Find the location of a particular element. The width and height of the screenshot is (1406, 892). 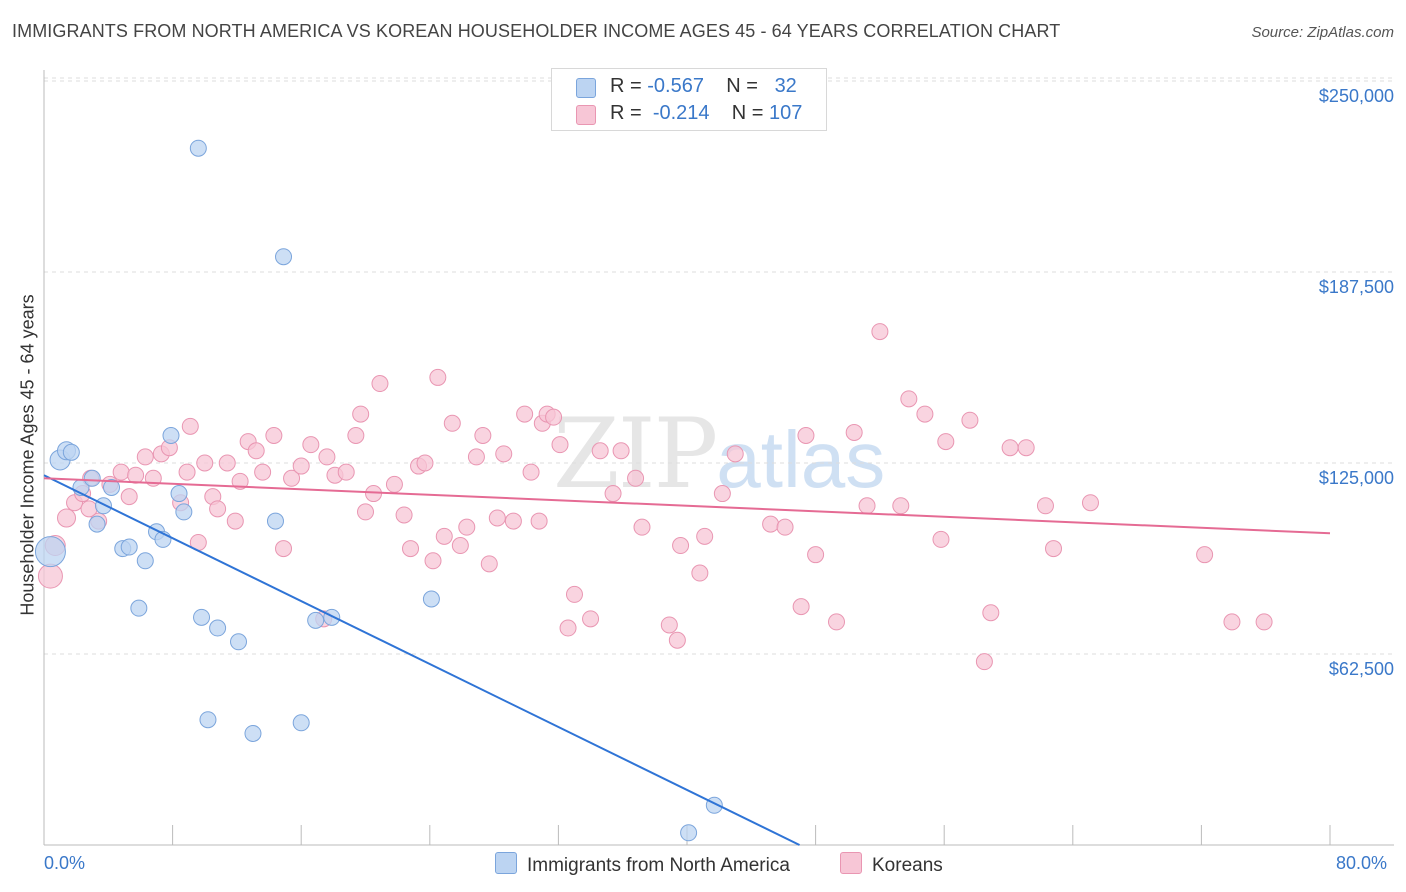

watermark-zip: ZIP is located at coordinates (635, 454).